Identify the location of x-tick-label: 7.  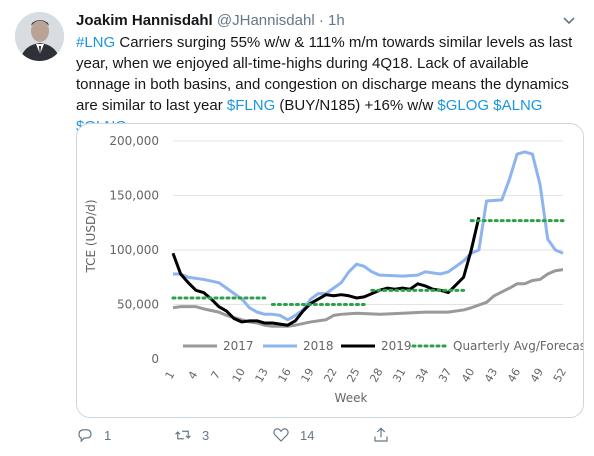
(215, 375).